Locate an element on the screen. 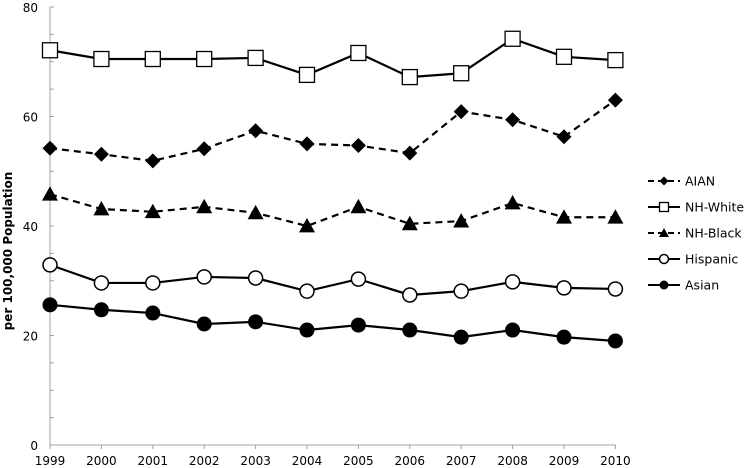 This screenshot has width=747, height=468. series-asian is located at coordinates (332, 323).